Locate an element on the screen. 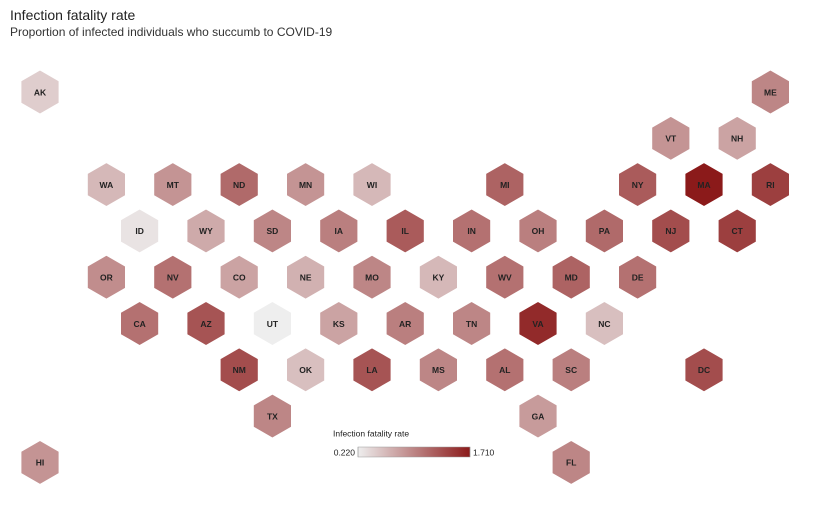 This screenshot has height=515, width=820. hex-label: SC is located at coordinates (571, 370).